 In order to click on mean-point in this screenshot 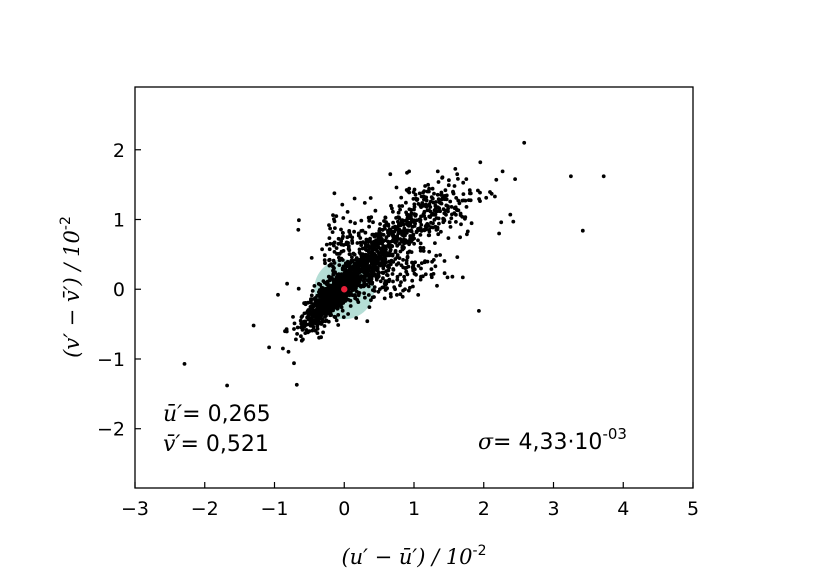, I will do `click(344, 289)`.